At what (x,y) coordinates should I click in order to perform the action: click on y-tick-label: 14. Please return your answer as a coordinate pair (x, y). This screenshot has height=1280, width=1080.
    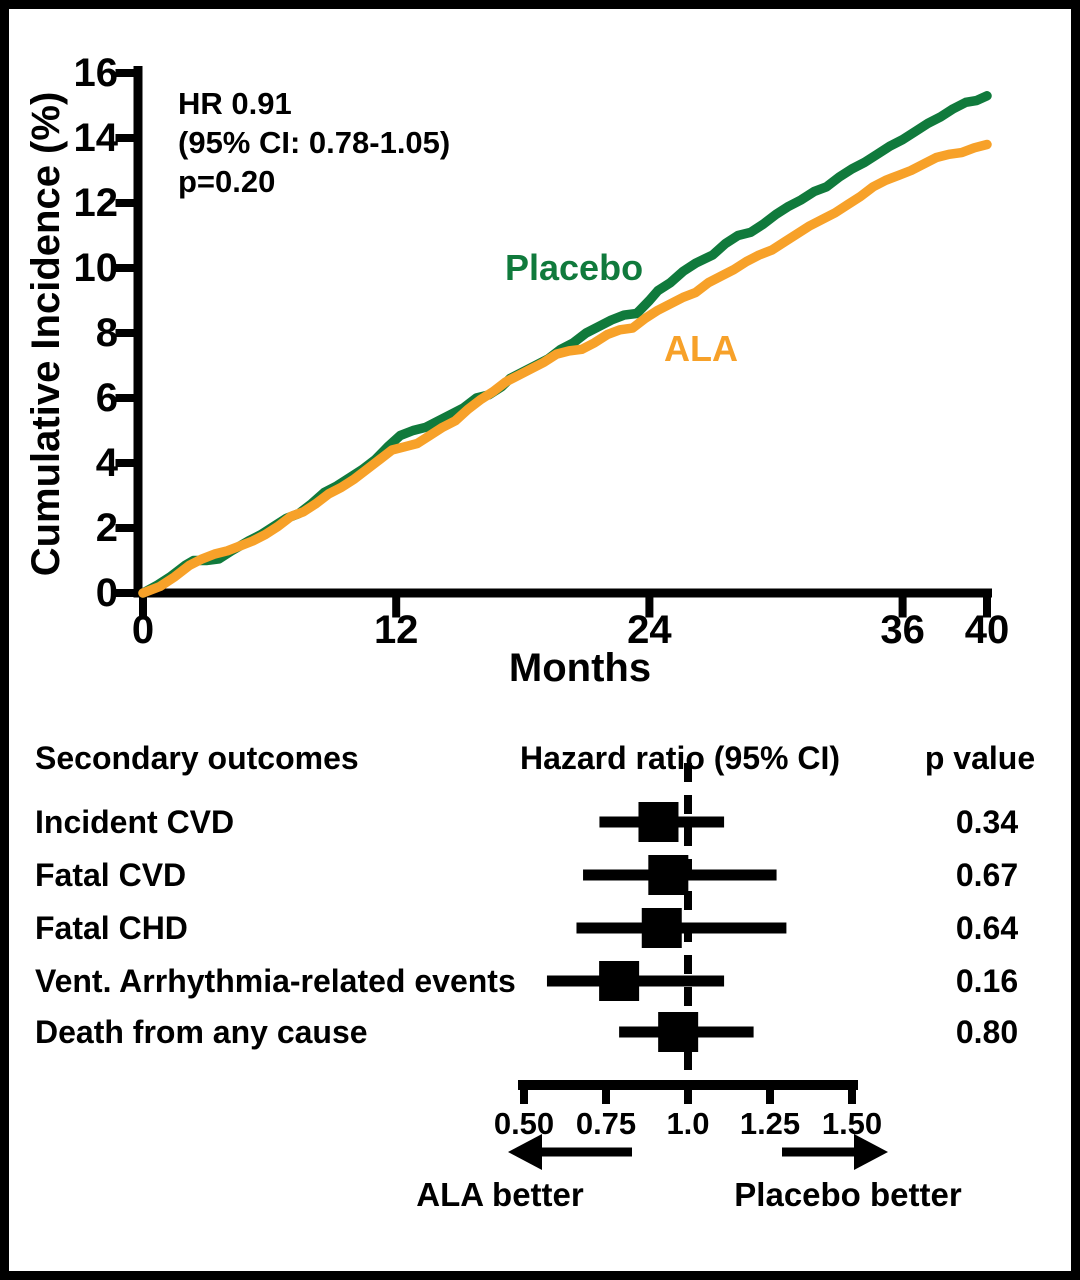
    Looking at the image, I should click on (96, 138).